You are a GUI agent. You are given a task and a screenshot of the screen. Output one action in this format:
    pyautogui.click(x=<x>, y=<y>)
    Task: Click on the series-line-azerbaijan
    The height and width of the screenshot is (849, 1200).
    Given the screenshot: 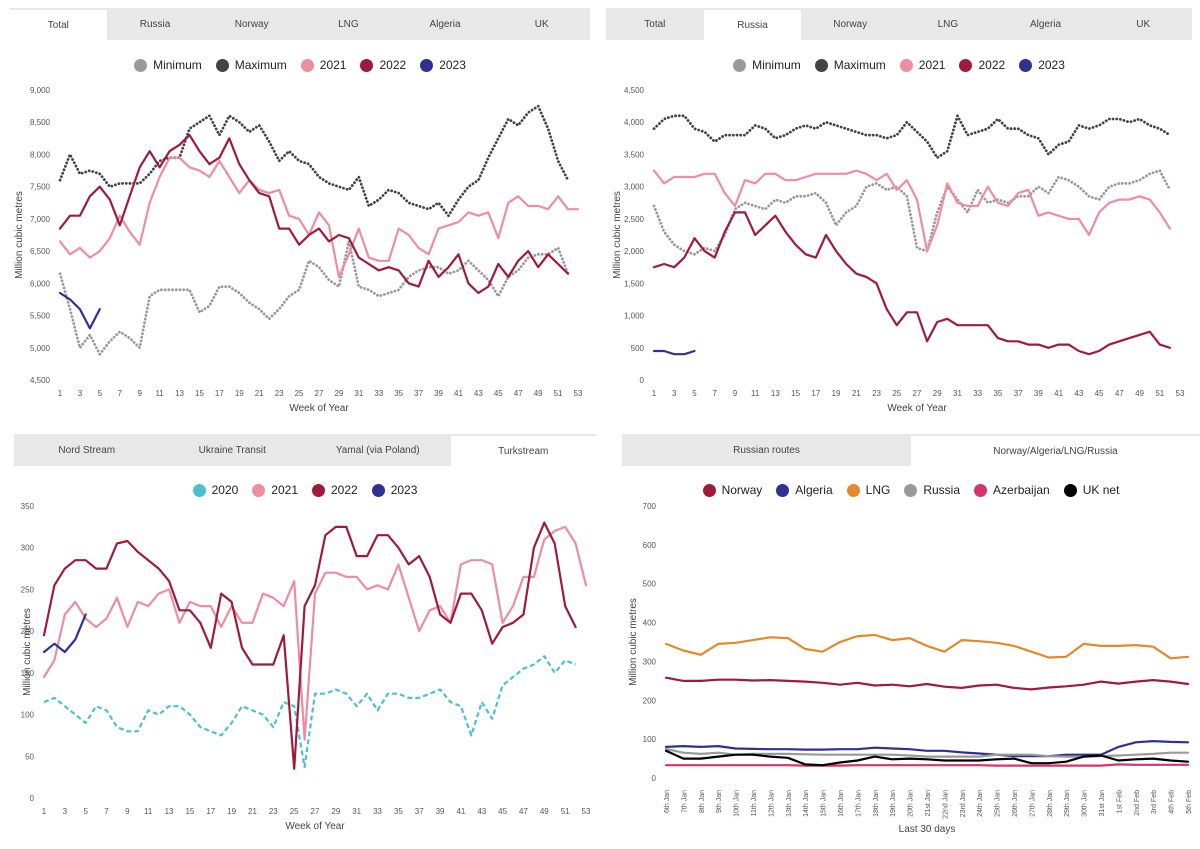 What is the action you would take?
    pyautogui.click(x=927, y=765)
    